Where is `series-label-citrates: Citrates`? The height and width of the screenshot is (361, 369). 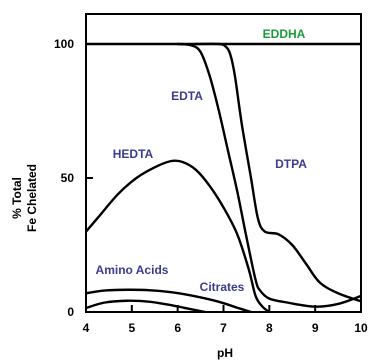 series-label-citrates: Citrates is located at coordinates (222, 287).